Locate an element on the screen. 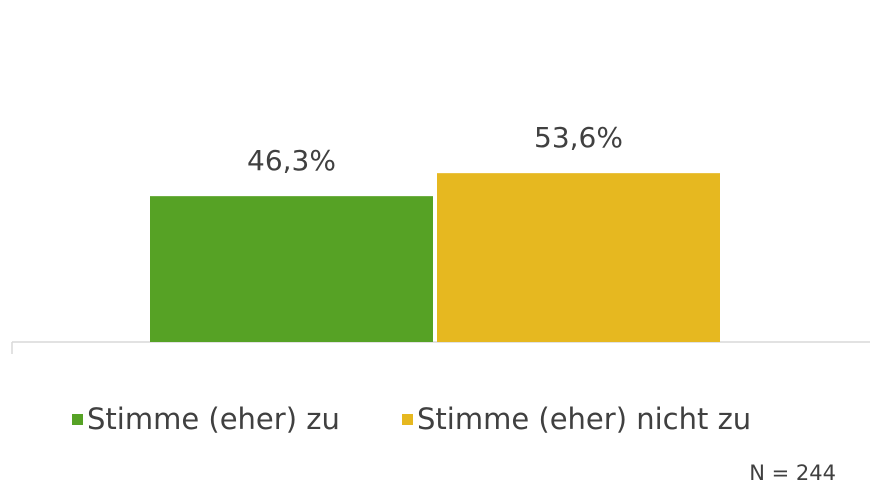 The height and width of the screenshot is (486, 870). legend-label: Stimme (eher) zu is located at coordinates (213, 419).